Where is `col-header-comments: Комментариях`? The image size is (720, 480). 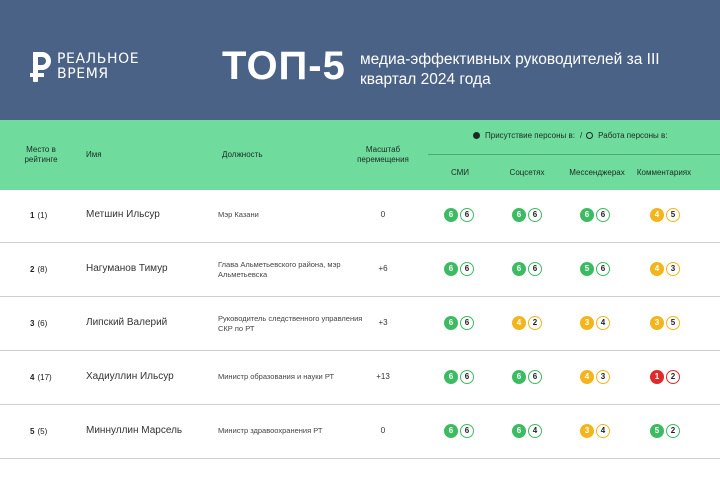 col-header-comments: Комментариях is located at coordinates (664, 172).